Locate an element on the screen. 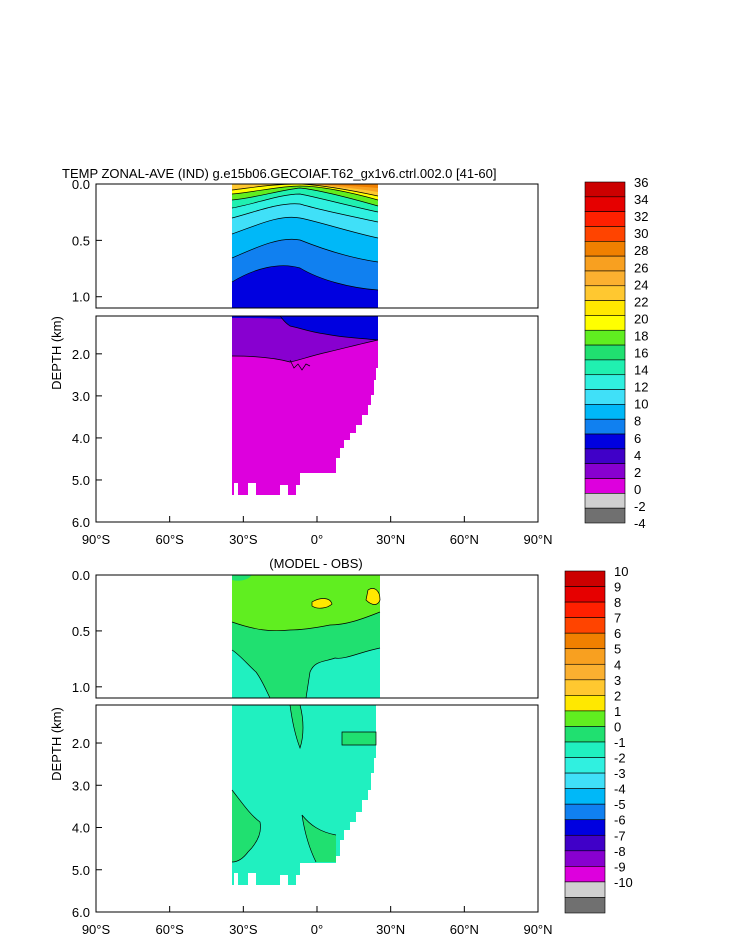 The width and height of the screenshot is (733, 945). y-tick-label: 5.0 is located at coordinates (81, 480).